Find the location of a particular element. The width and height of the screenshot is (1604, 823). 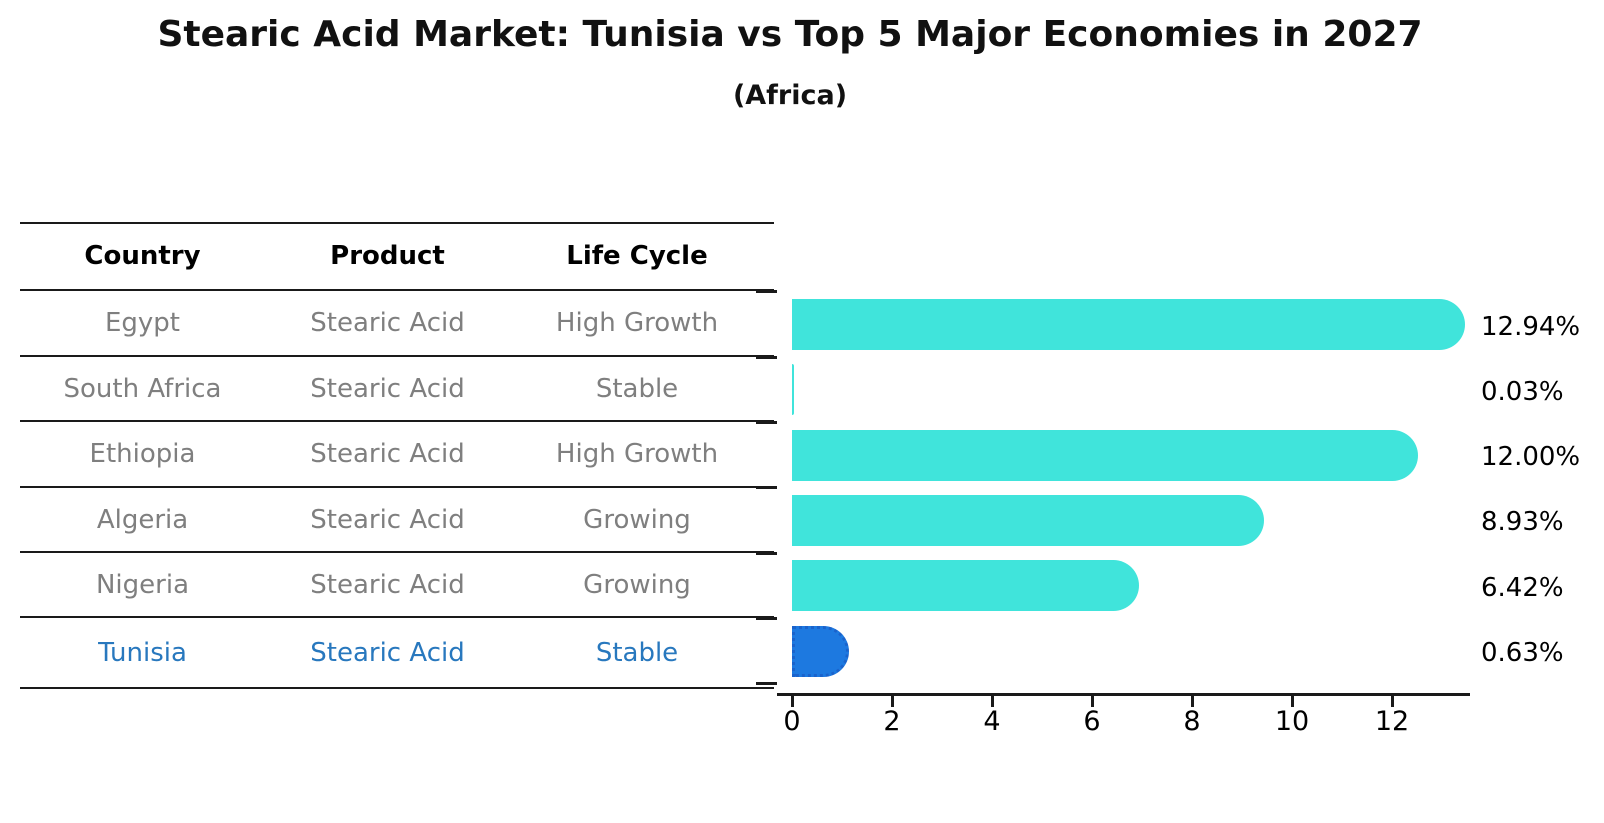

table-row: Nigeria Stearic Acid Growing is located at coordinates (397, 585).